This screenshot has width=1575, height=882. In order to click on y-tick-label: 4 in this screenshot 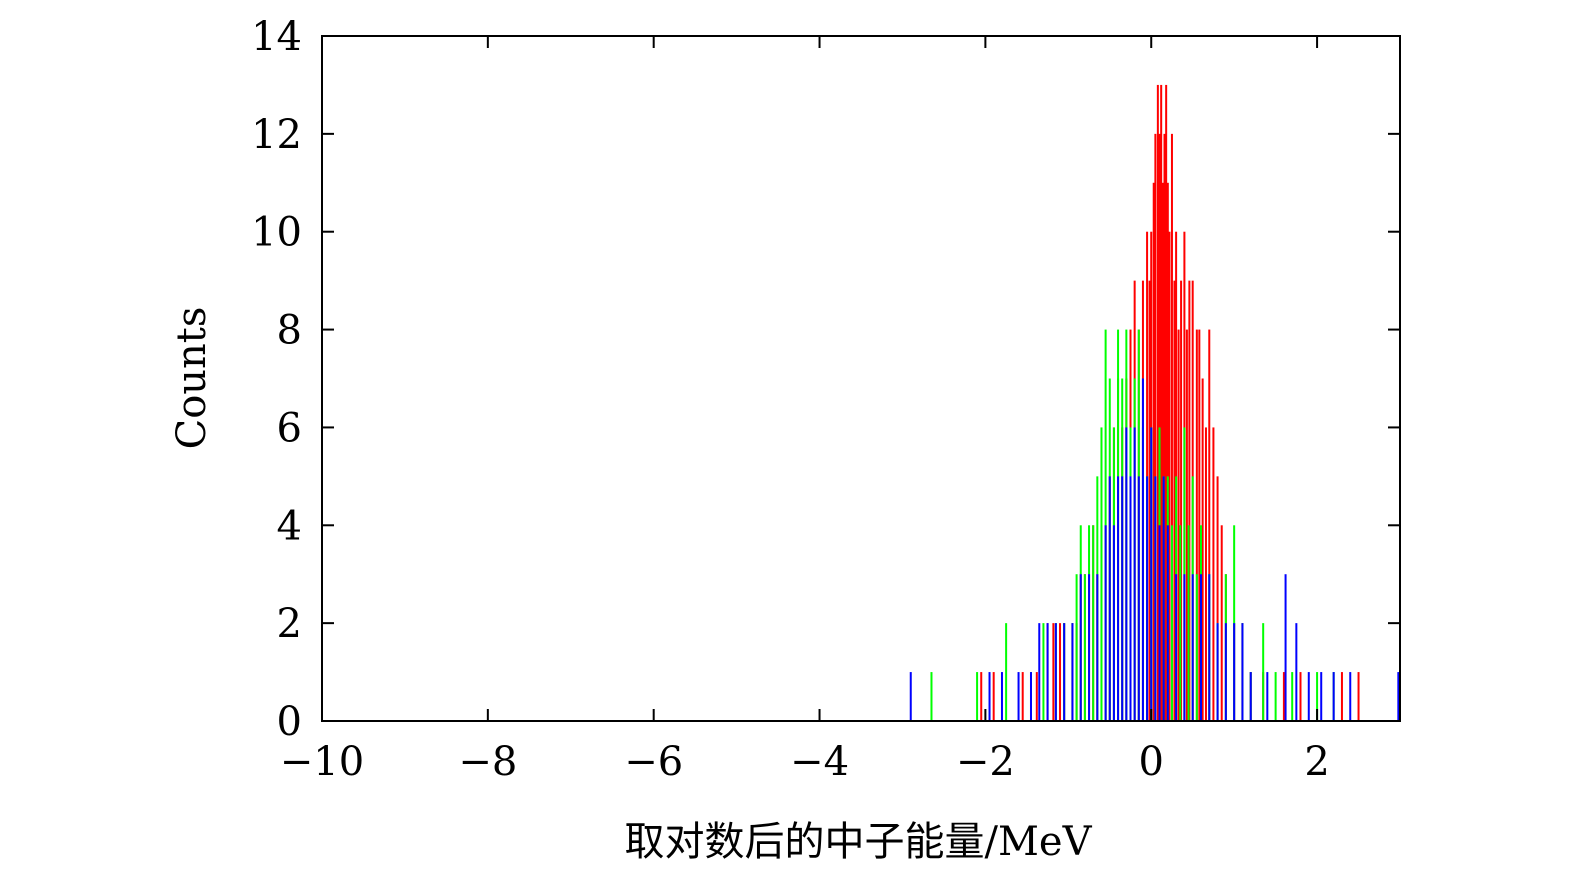, I will do `click(289, 526)`.